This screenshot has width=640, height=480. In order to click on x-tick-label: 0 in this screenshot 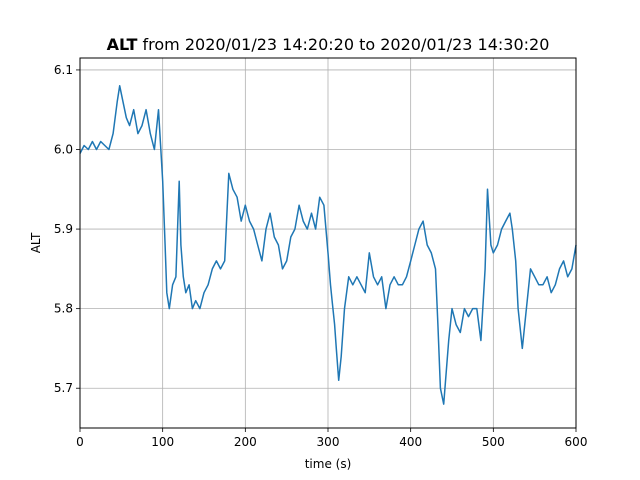, I will do `click(80, 442)`.